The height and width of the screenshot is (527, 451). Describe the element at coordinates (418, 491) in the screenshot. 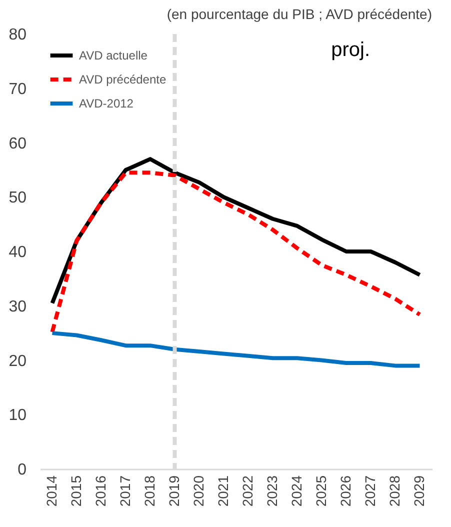

I see `x-tick-label: 2029` at that location.